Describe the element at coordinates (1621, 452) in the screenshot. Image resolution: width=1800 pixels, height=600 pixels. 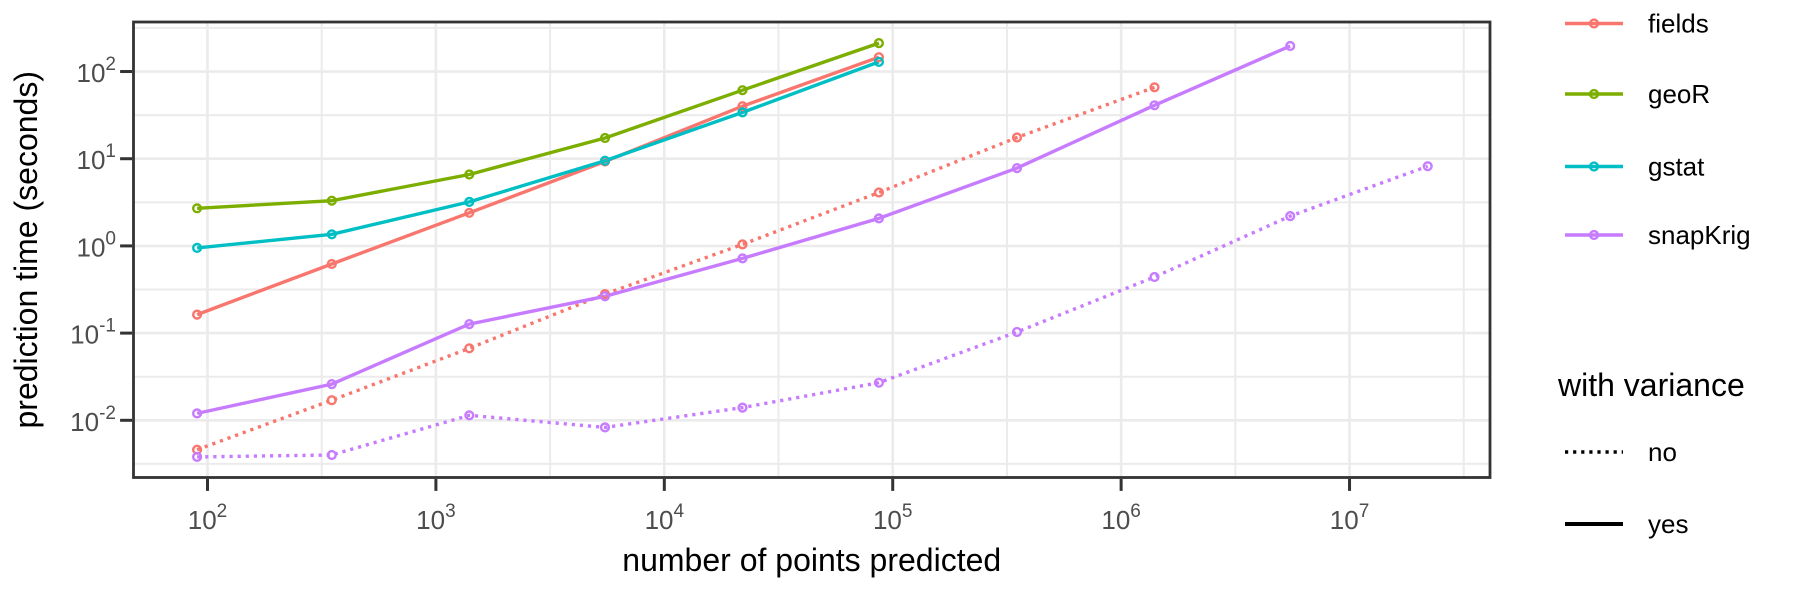
I see `legend-item-variance-no: no` at that location.